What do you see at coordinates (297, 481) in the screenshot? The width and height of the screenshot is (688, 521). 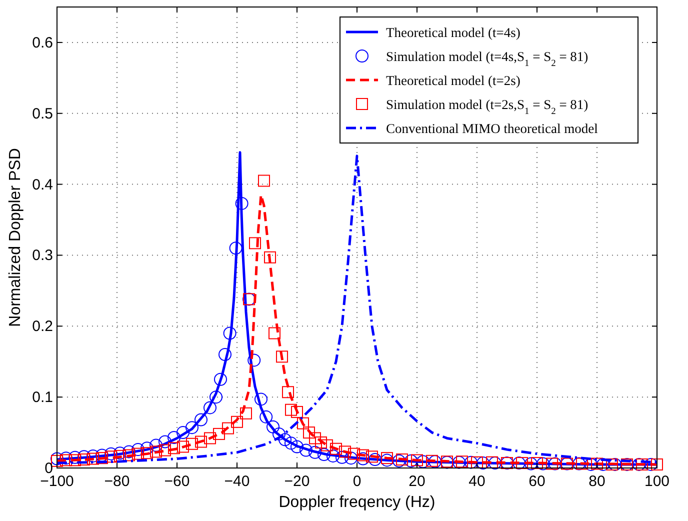 I see `x-tick-label: −20` at bounding box center [297, 481].